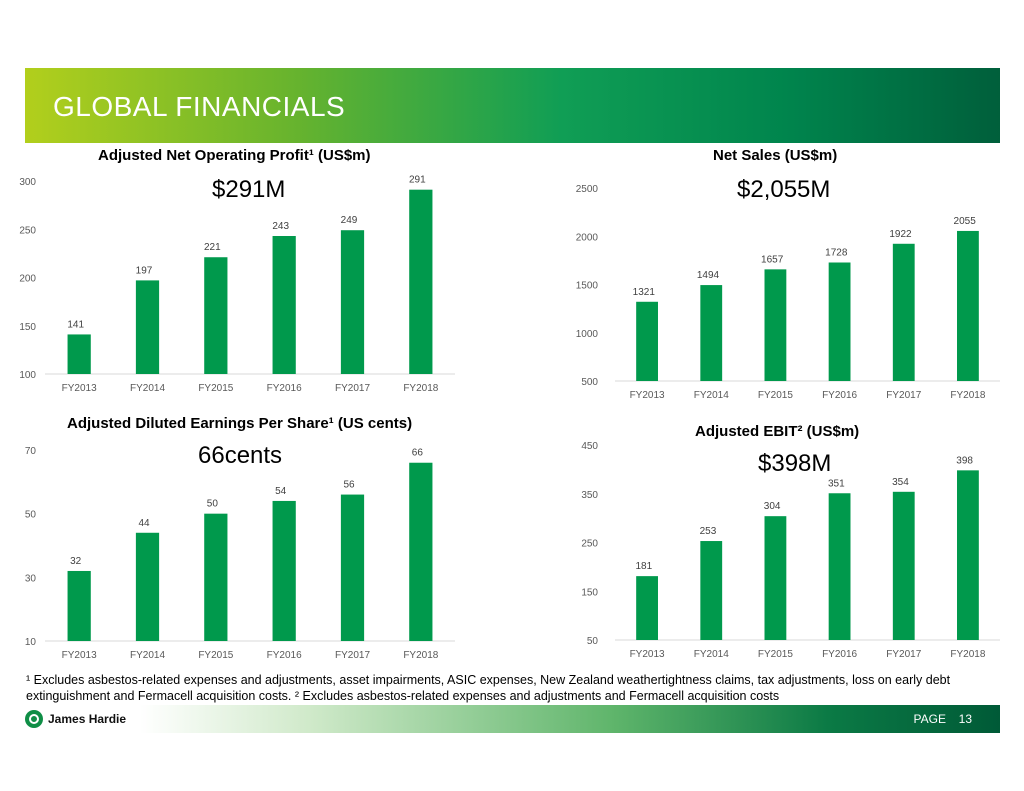  What do you see at coordinates (965, 221) in the screenshot?
I see `data-label: 2055` at bounding box center [965, 221].